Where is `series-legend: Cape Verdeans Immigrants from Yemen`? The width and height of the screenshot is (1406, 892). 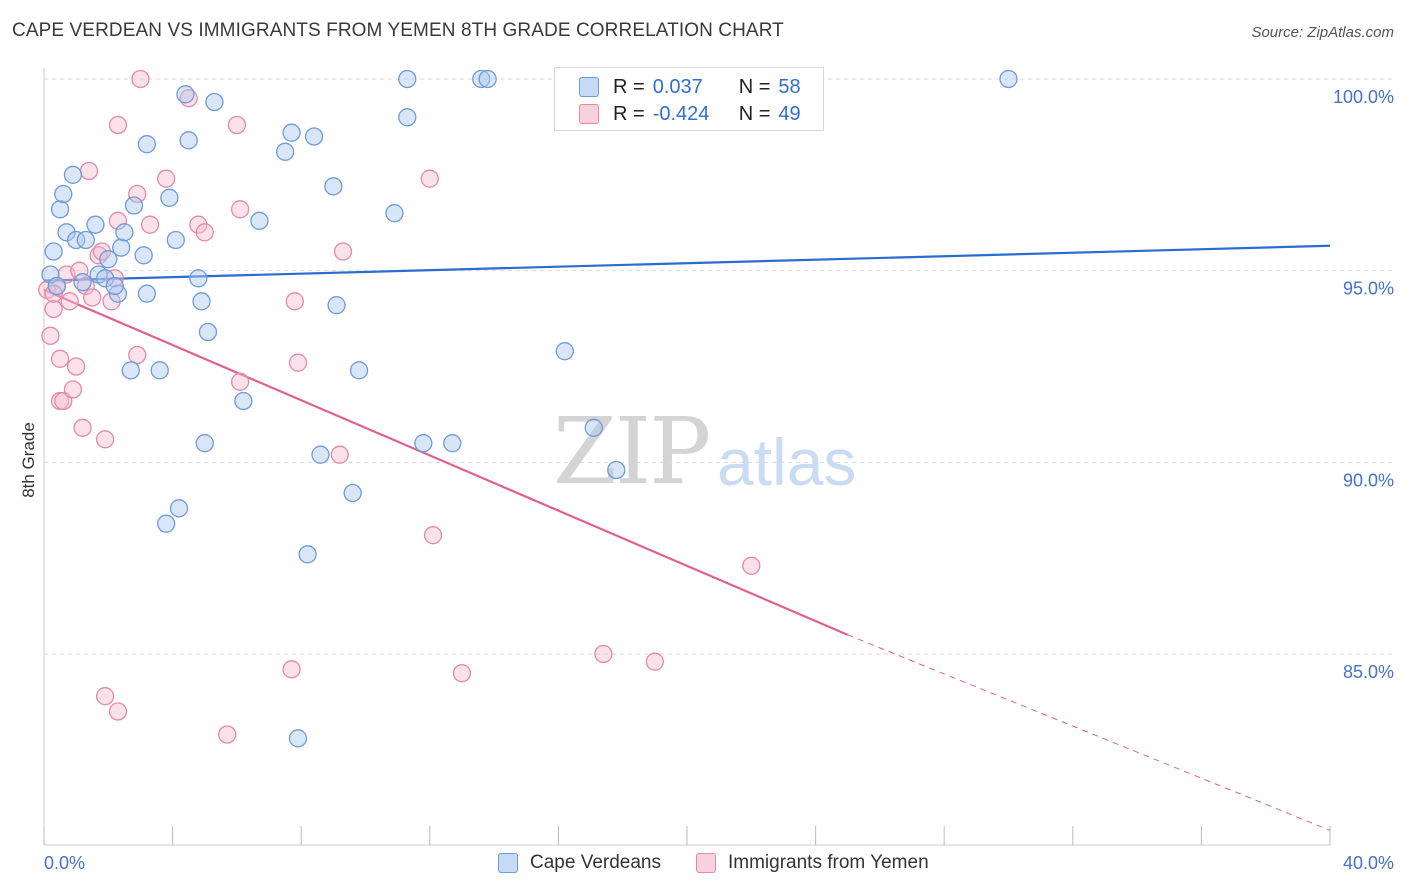 series-legend: Cape Verdeans Immigrants from Yemen is located at coordinates (703, 865).